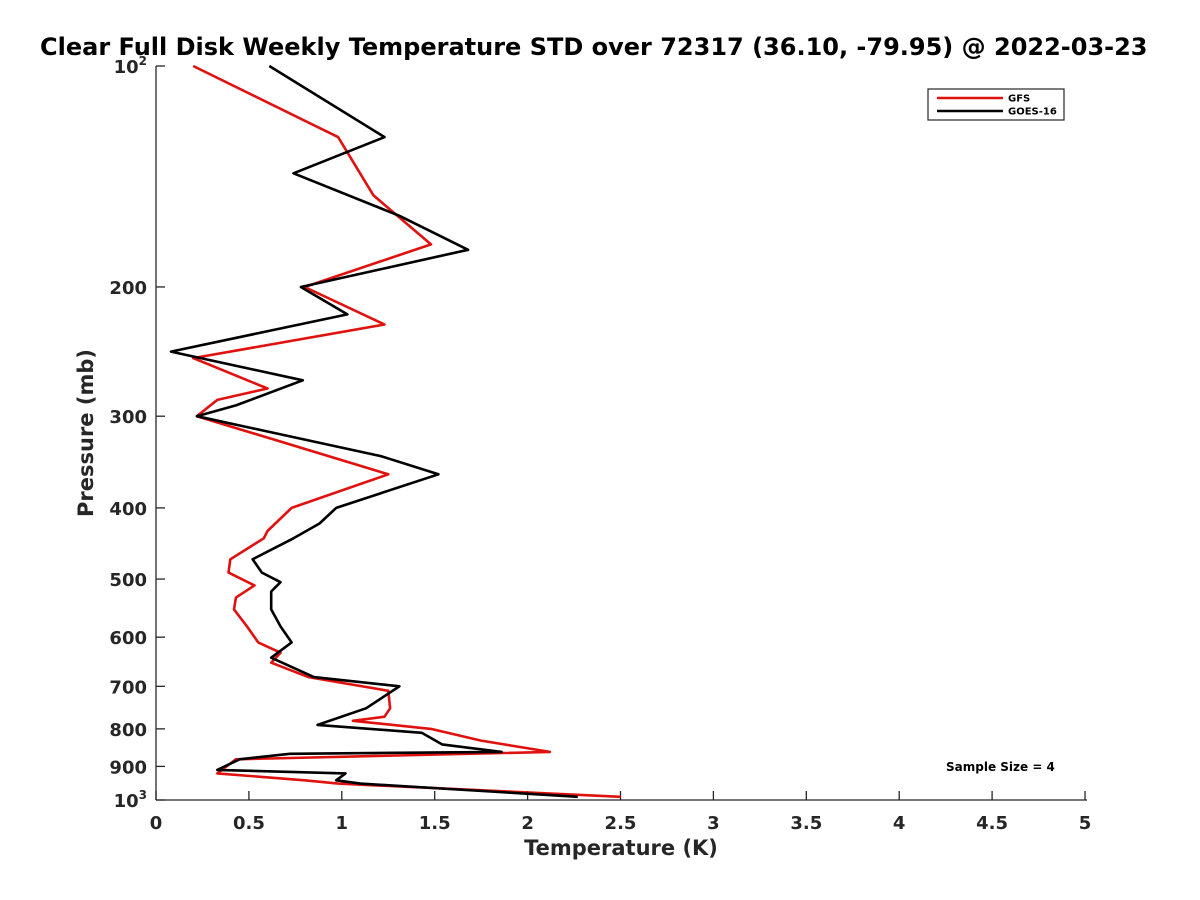 Image resolution: width=1200 pixels, height=900 pixels. I want to click on y-tick-label: 200, so click(128, 288).